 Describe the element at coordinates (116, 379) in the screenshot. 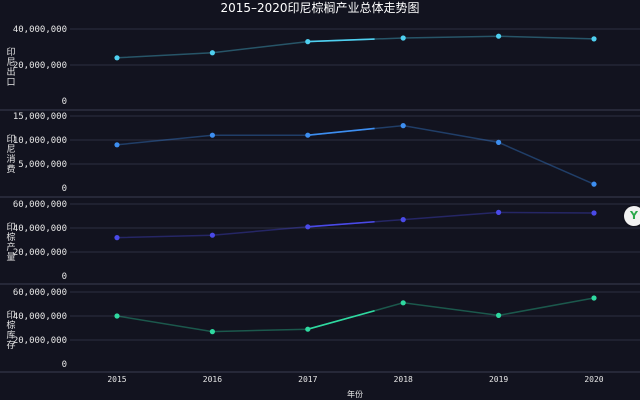

I see `x-tick-label: 2015` at that location.